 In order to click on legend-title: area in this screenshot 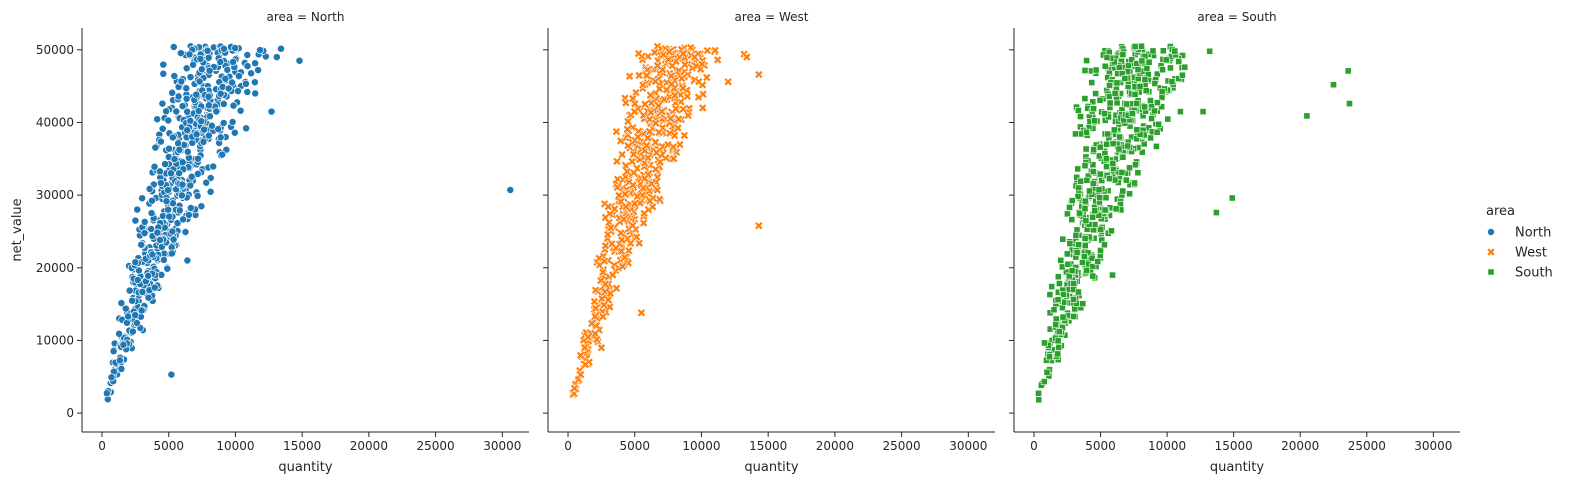, I will do `click(1500, 211)`.